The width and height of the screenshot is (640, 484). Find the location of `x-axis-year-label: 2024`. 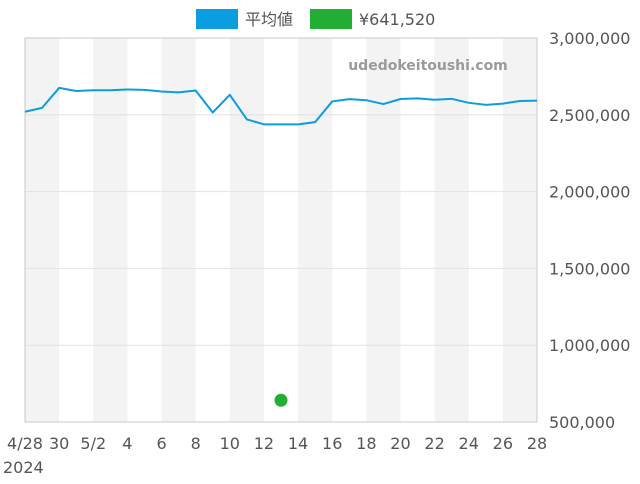

x-axis-year-label: 2024 is located at coordinates (23, 467).